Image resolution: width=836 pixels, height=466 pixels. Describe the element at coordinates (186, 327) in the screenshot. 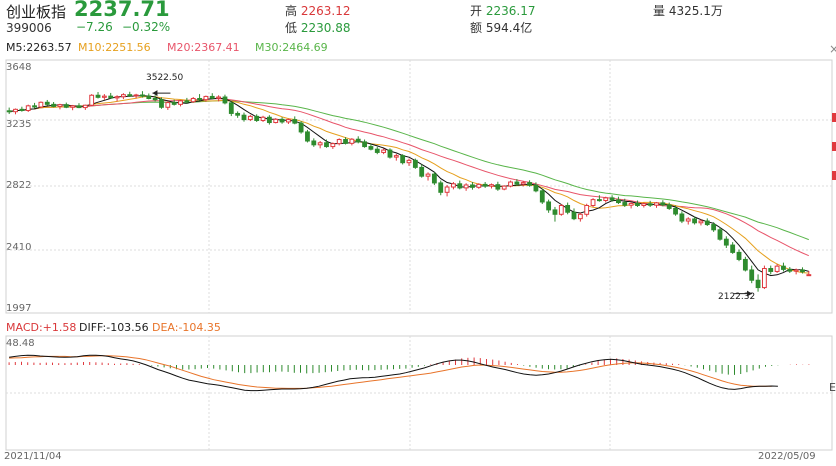

I see `dea-legend: DEA:-104.35` at that location.